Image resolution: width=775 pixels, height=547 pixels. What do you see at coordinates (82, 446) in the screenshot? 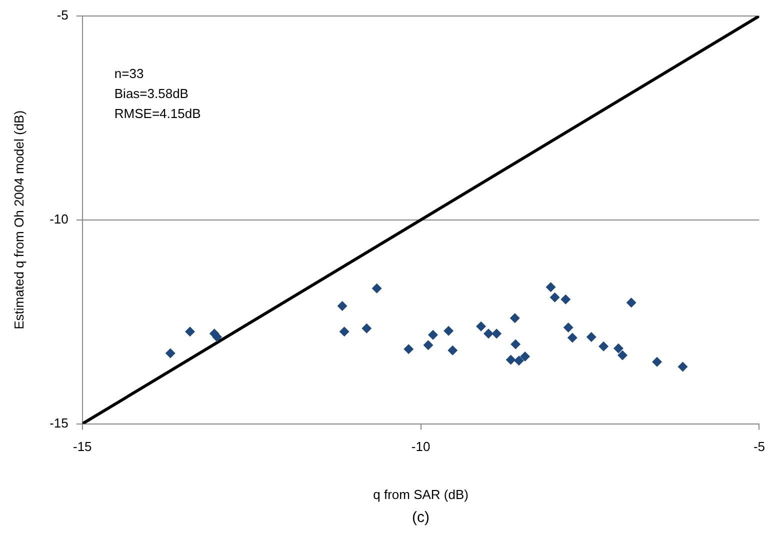
I see `x-tick-label: -15` at bounding box center [82, 446].